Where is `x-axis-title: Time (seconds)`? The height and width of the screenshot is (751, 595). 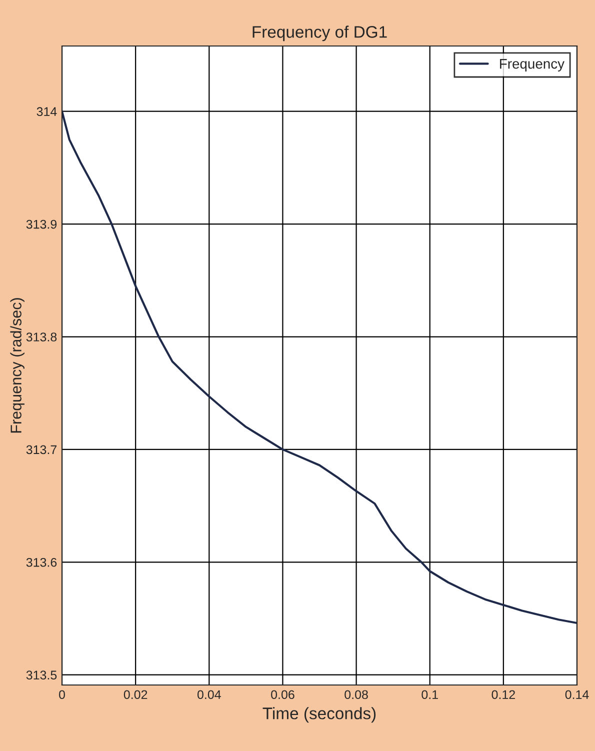 x-axis-title: Time (seconds) is located at coordinates (319, 715).